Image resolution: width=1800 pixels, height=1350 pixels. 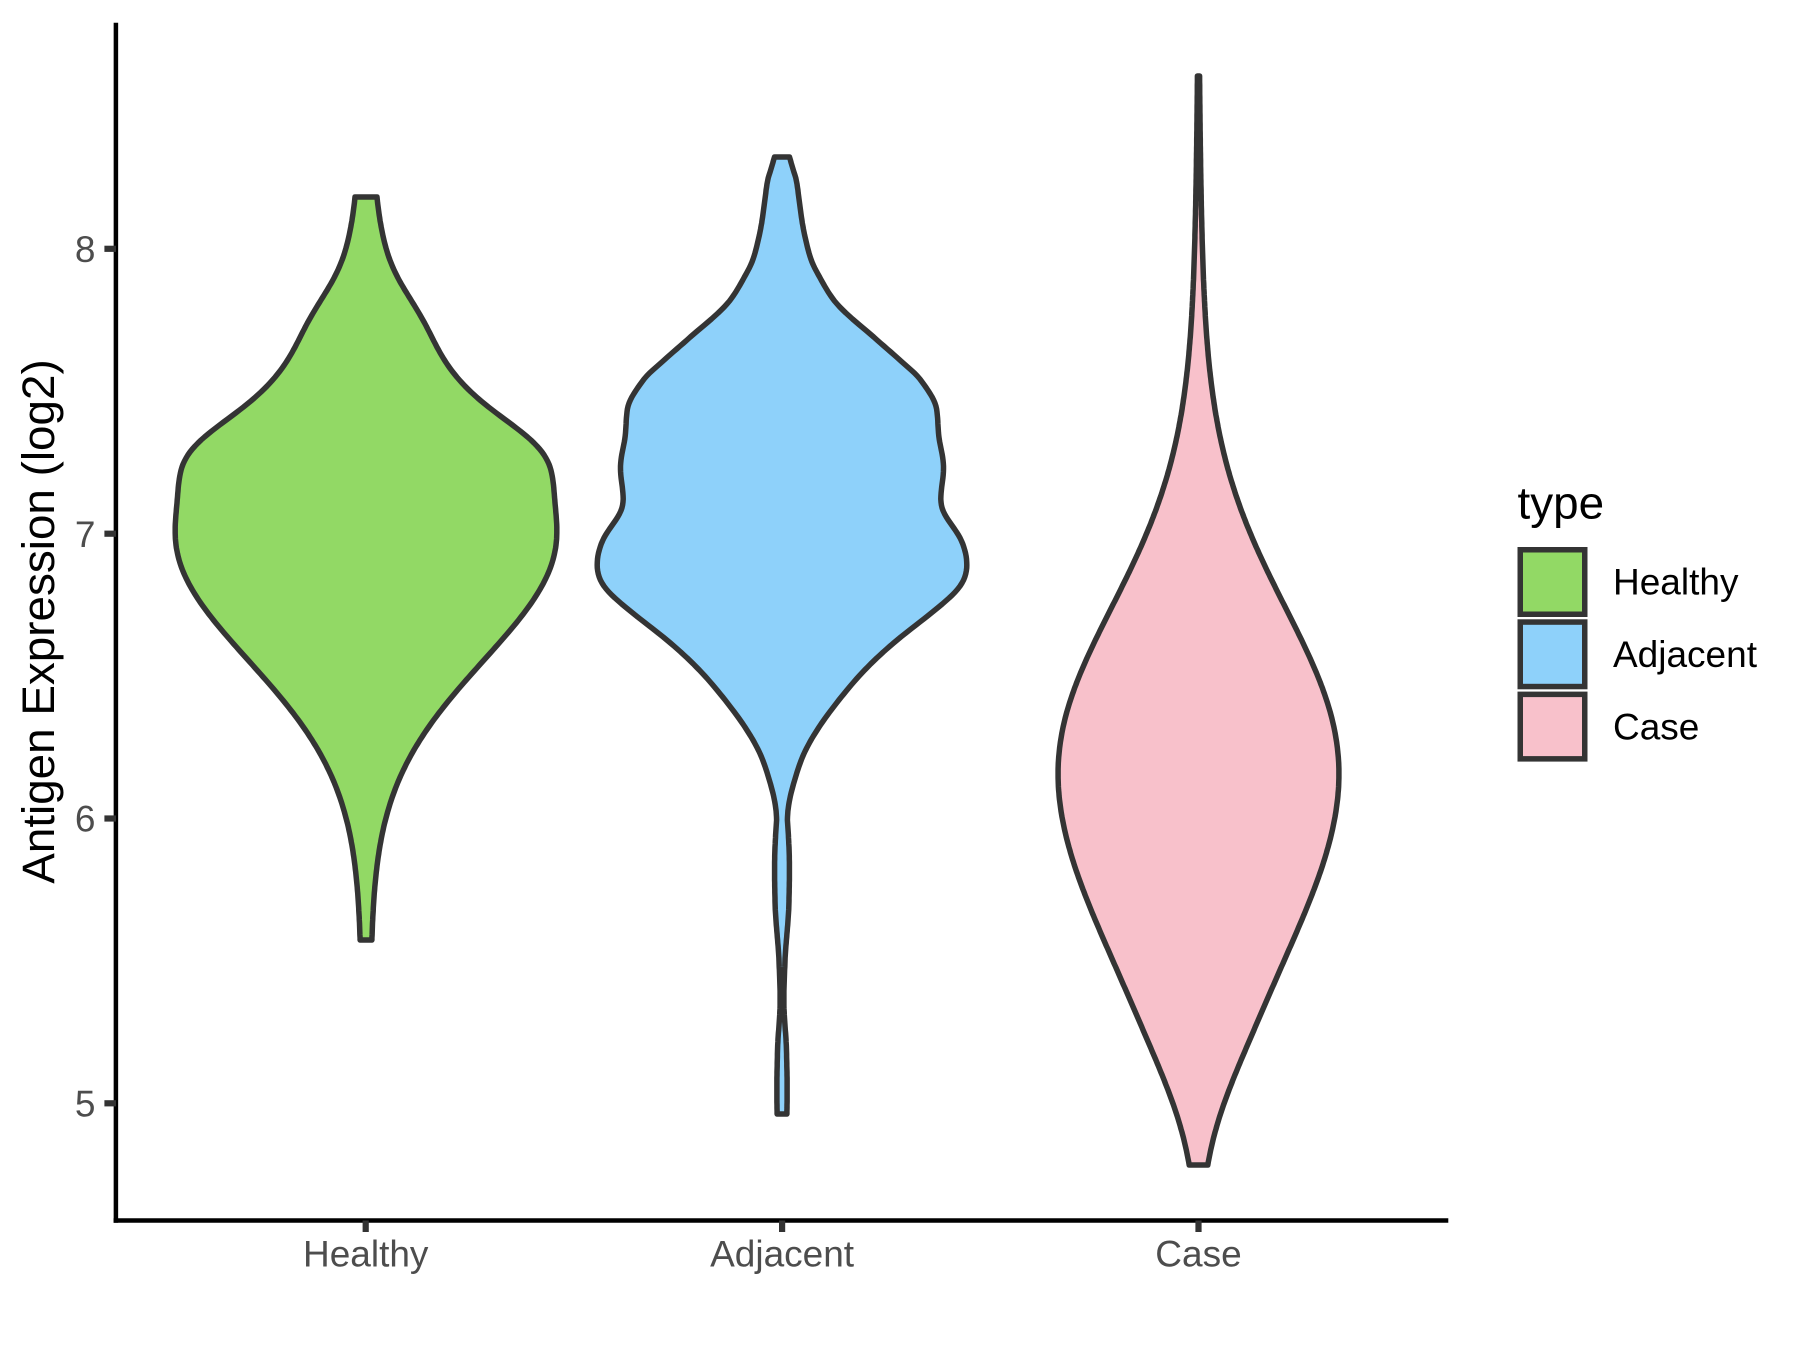 I want to click on svg-text: 6, so click(x=85, y=819).